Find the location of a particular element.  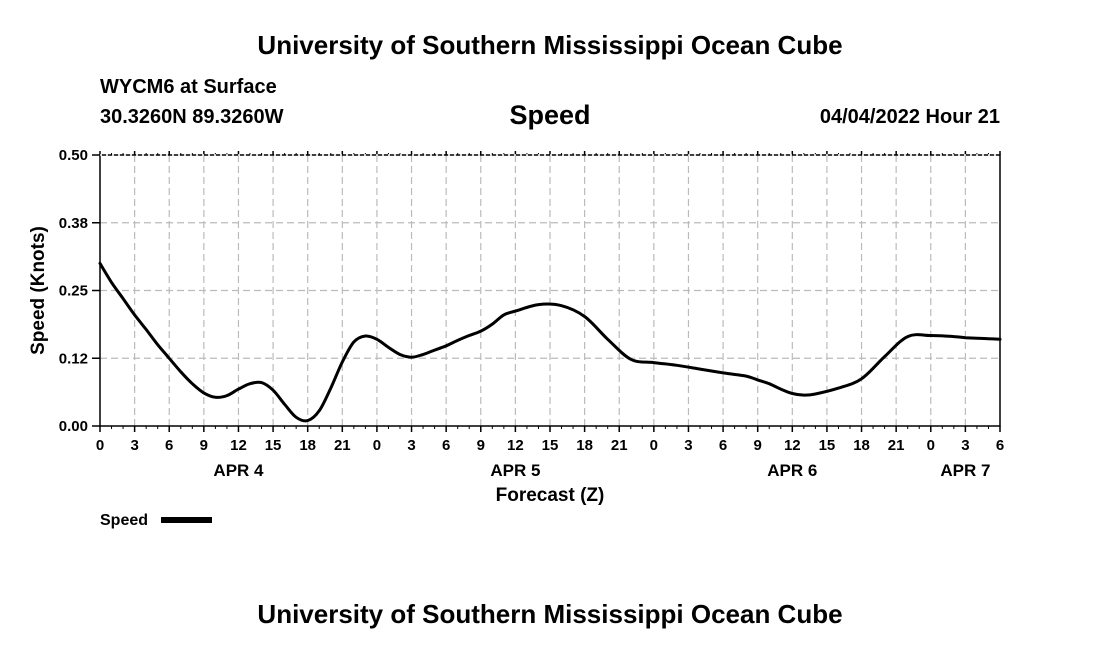

y-axis: 0.00 0.12 0.25 0.38 0.50 is located at coordinates (79, 291).